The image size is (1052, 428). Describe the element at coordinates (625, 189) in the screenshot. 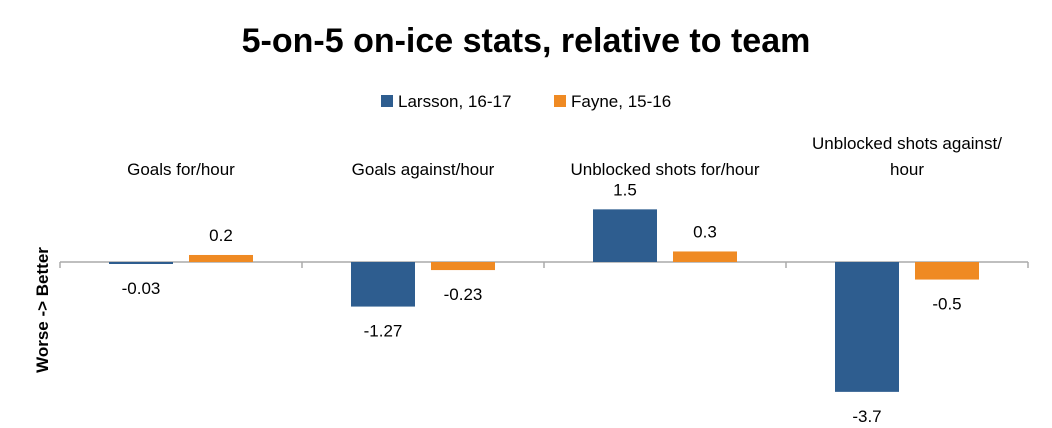

I see `data-label: 1.5` at that location.